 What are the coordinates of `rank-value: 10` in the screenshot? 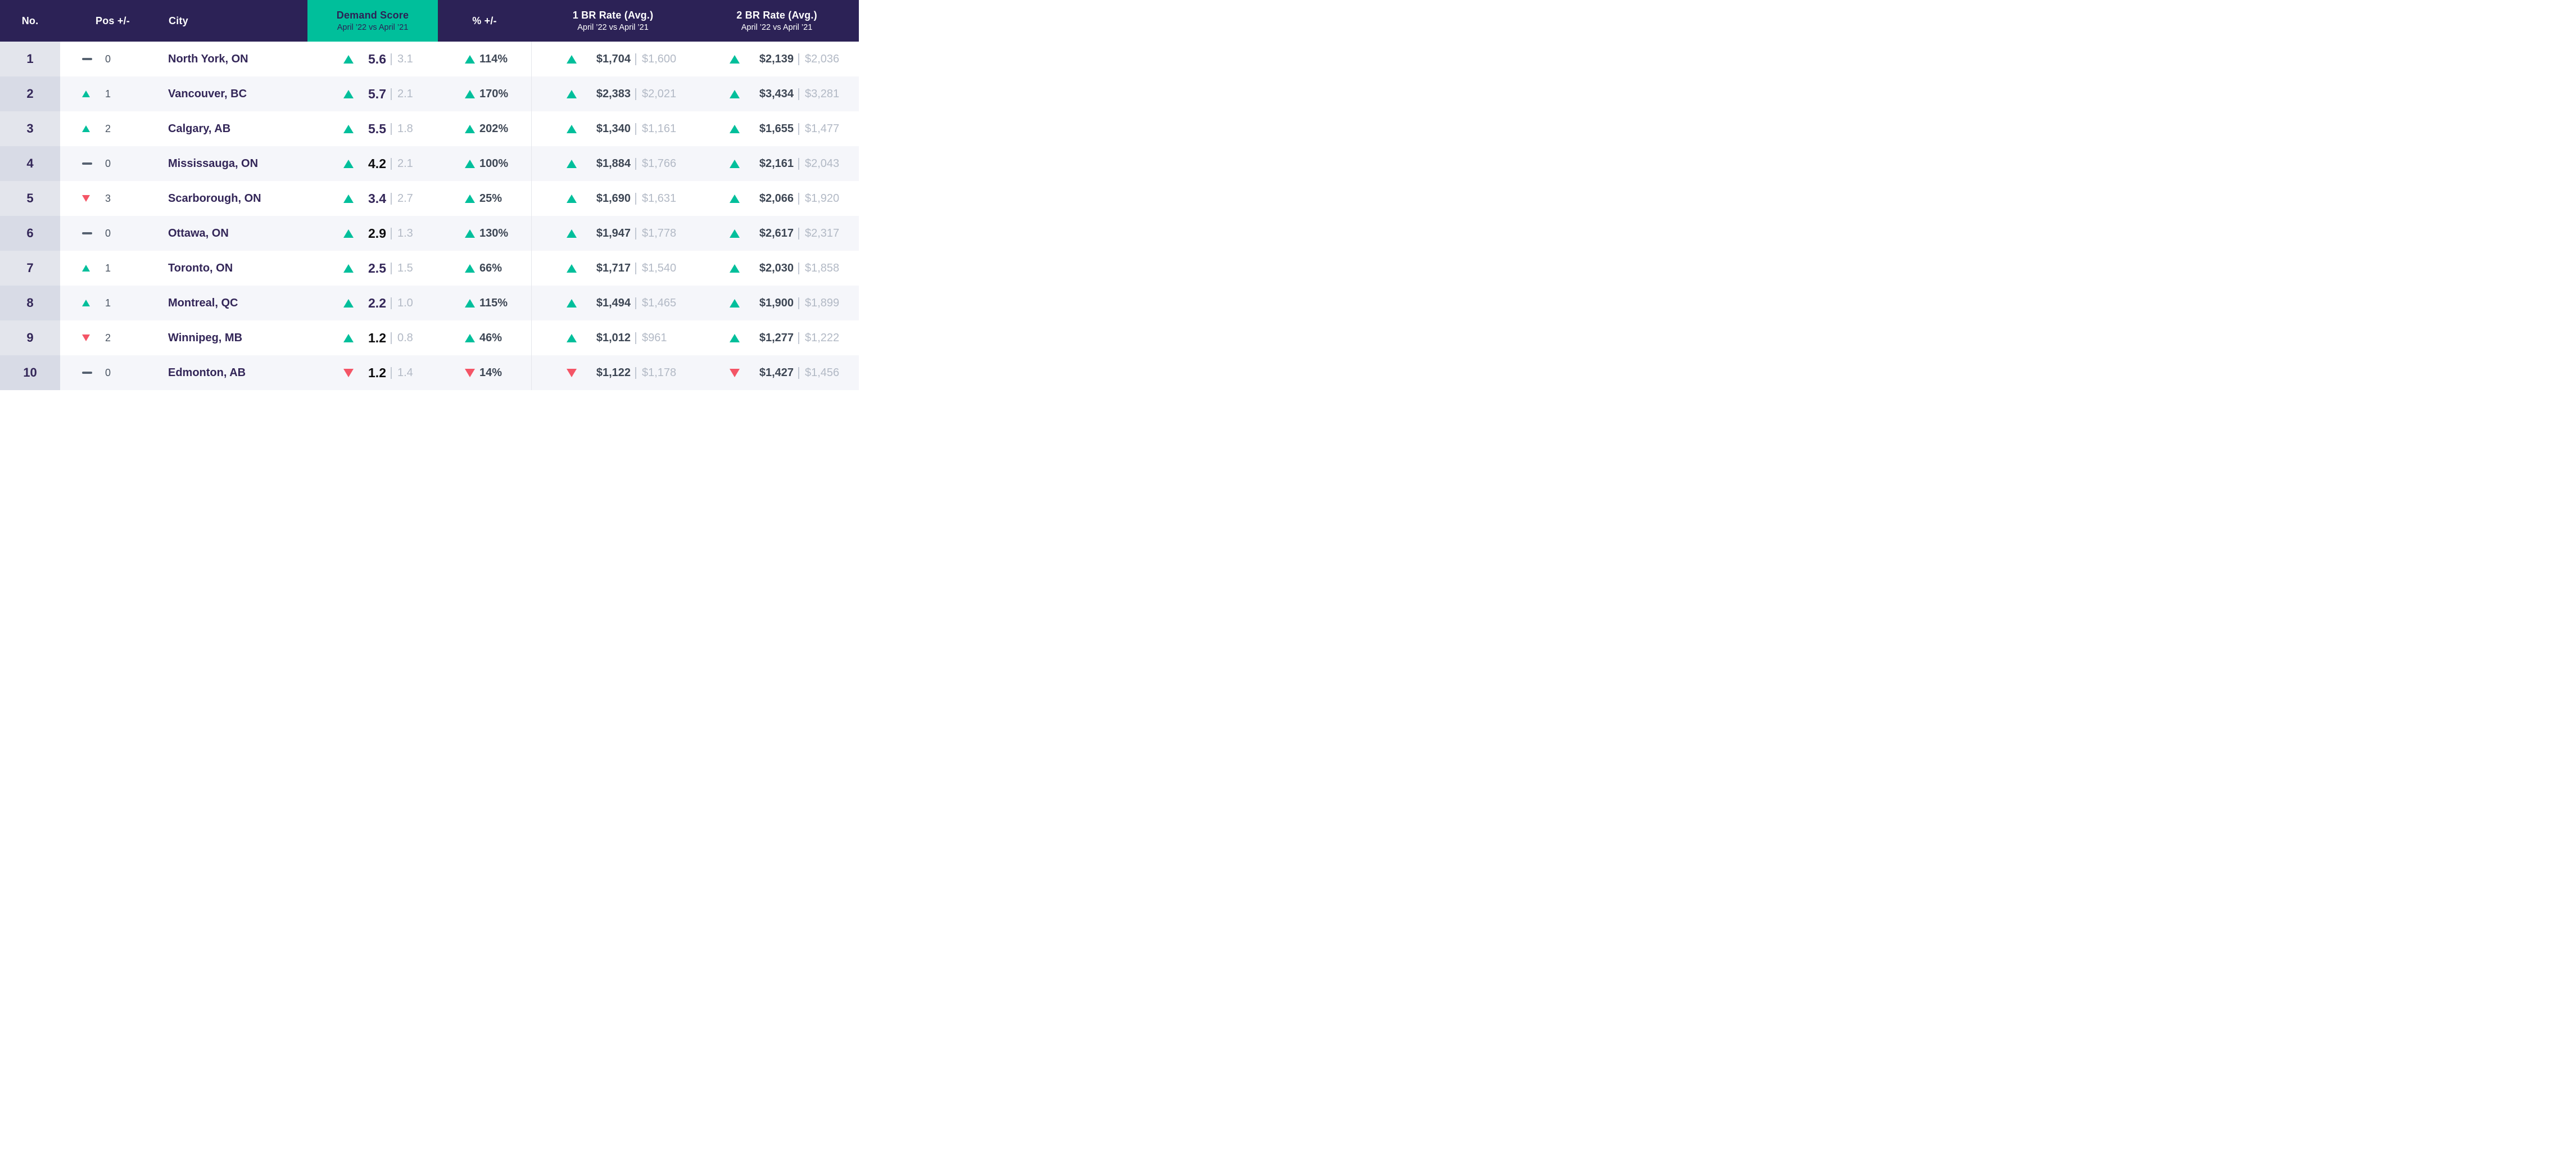 It's located at (30, 372).